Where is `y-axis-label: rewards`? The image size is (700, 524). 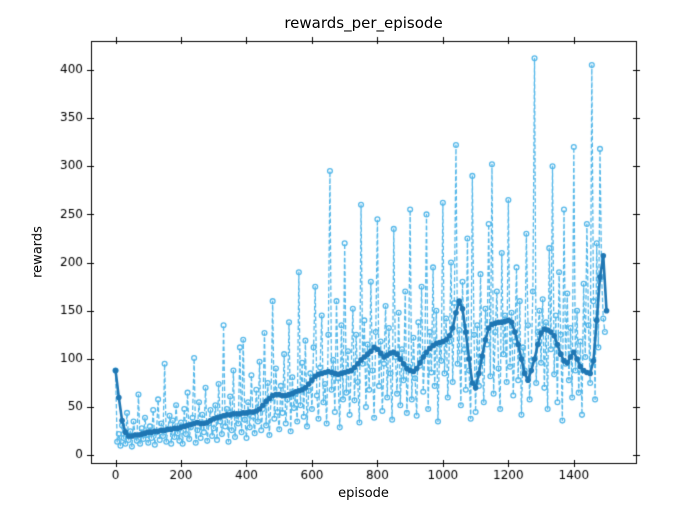
y-axis-label: rewards is located at coordinates (38, 252).